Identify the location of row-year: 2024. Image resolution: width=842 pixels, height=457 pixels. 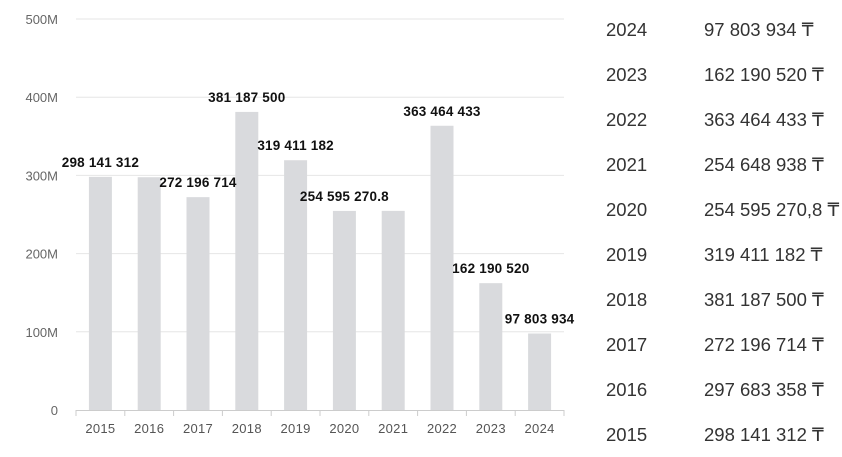
(627, 29).